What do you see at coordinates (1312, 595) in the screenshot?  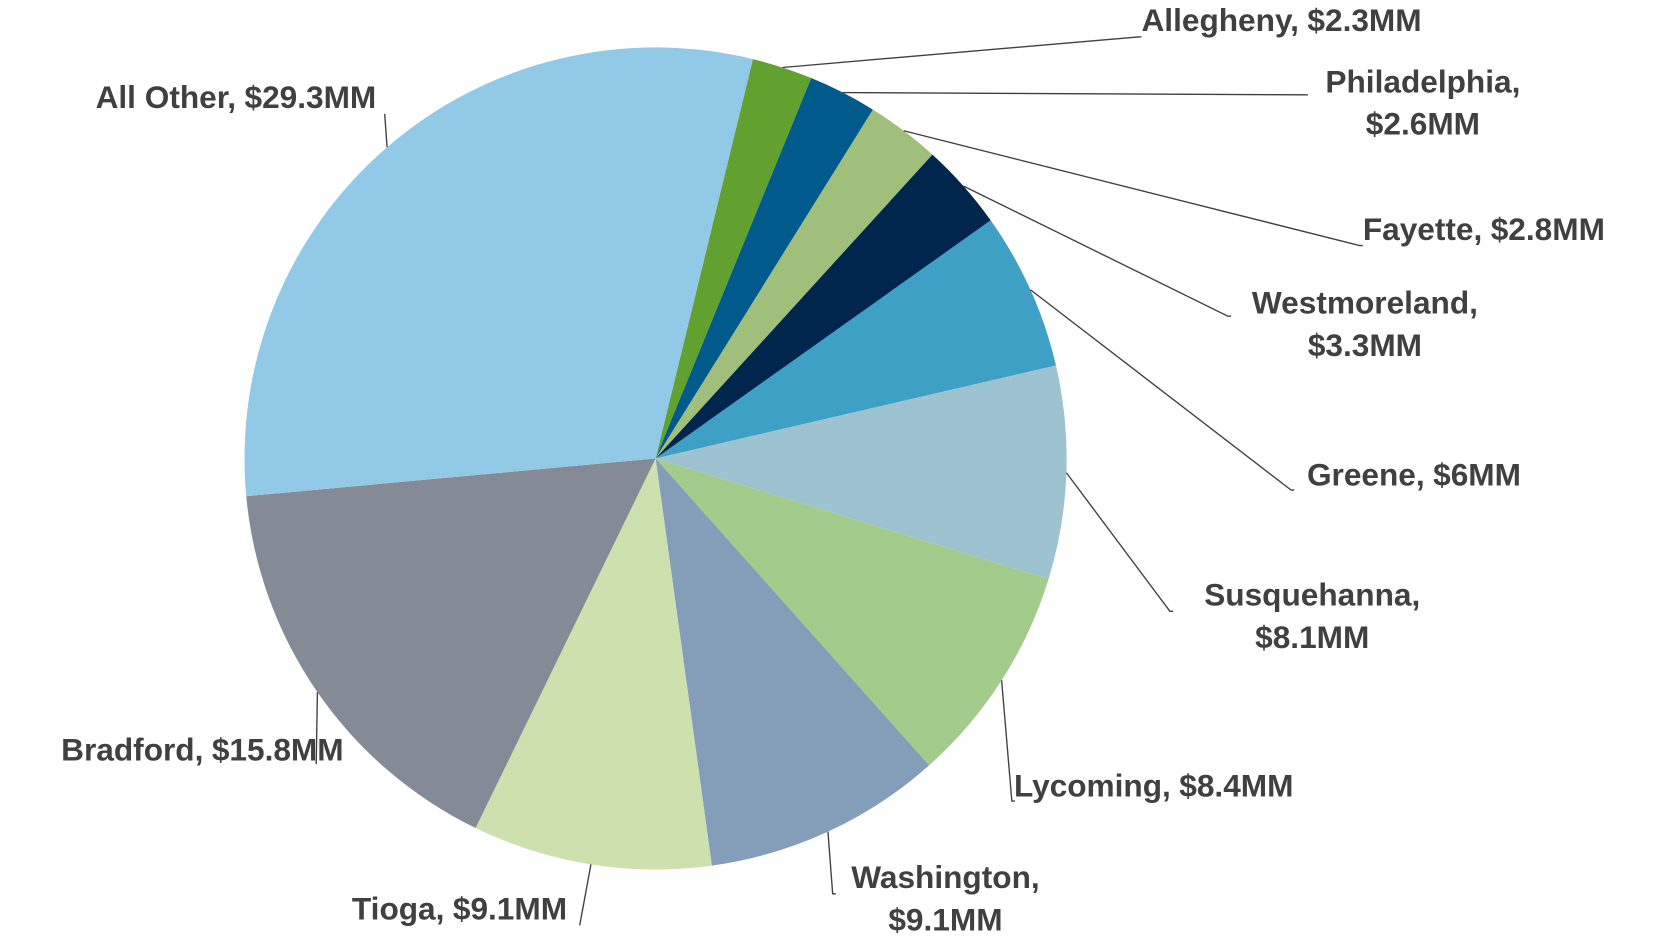 I see `label-category: Susquehanna,` at bounding box center [1312, 595].